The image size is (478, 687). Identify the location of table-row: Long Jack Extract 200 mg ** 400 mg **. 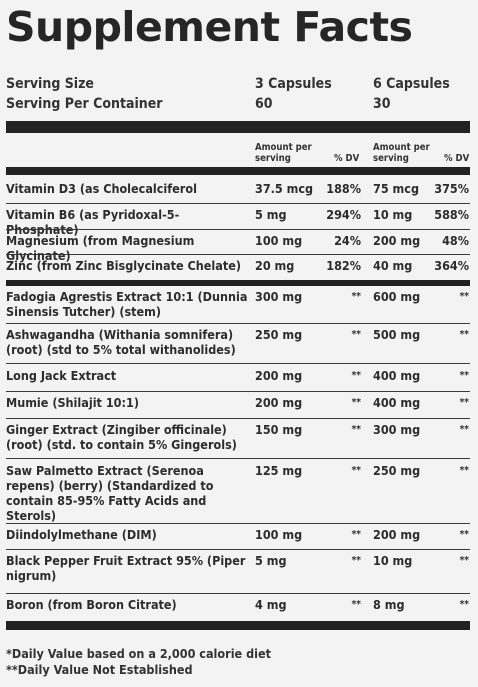
(238, 379).